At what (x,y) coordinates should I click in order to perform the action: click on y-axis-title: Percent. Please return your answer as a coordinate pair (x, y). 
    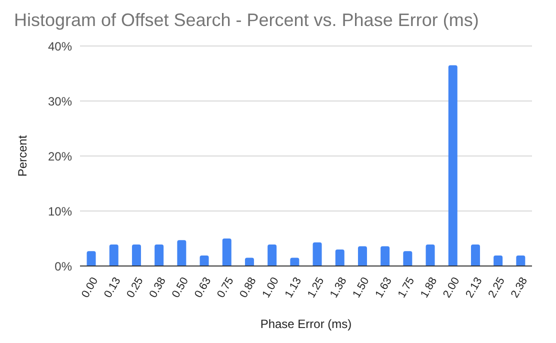
    Looking at the image, I should click on (22, 155).